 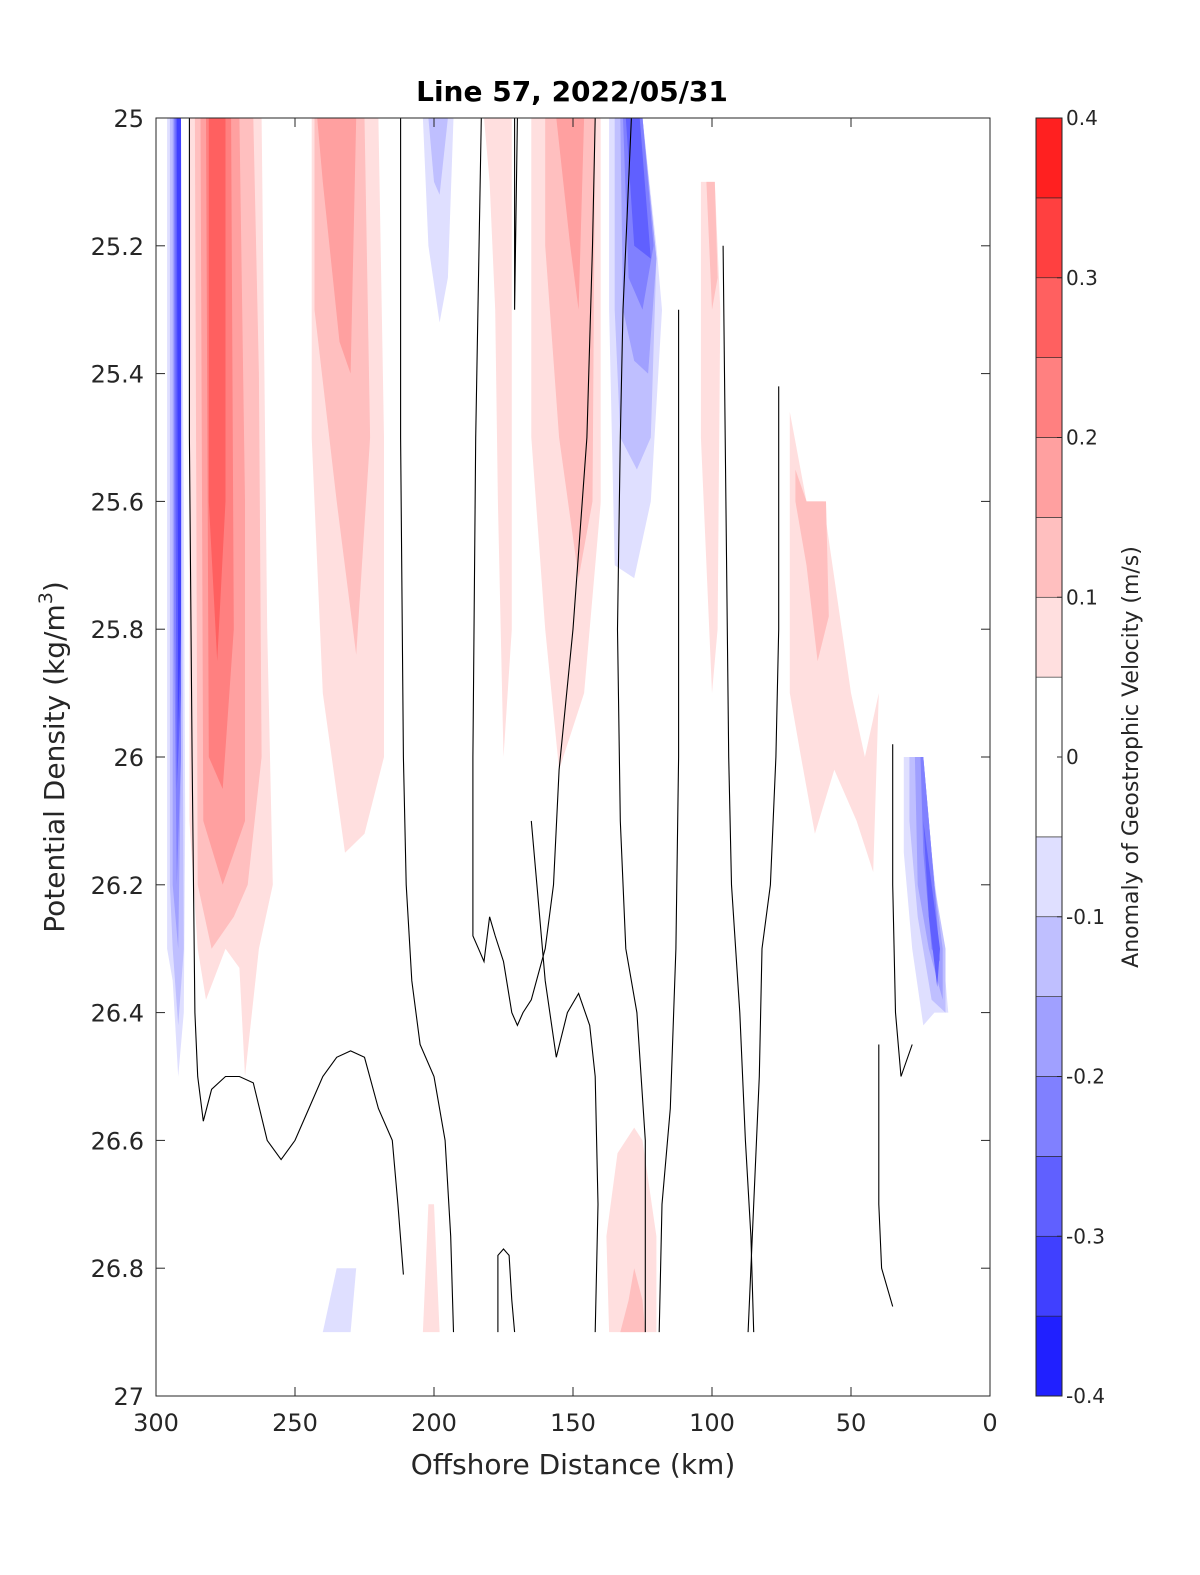 What do you see at coordinates (851, 1423) in the screenshot?
I see `x-tick-label-5: 50` at bounding box center [851, 1423].